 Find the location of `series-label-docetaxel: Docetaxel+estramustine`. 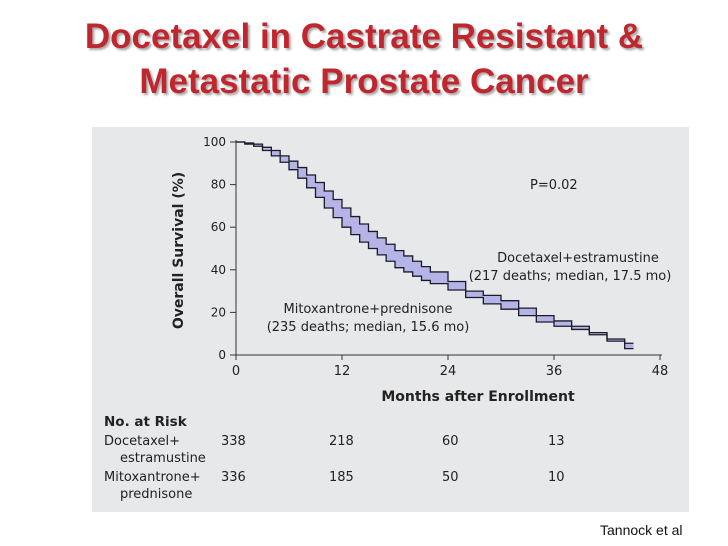

series-label-docetaxel: Docetaxel+estramustine is located at coordinates (578, 258).